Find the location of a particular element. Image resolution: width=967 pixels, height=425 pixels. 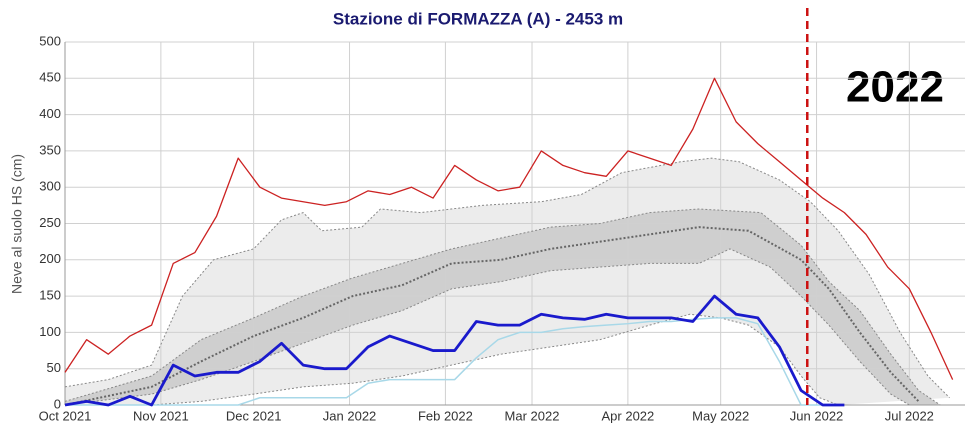

x-tick-label: Oct 2021 is located at coordinates (65, 415).